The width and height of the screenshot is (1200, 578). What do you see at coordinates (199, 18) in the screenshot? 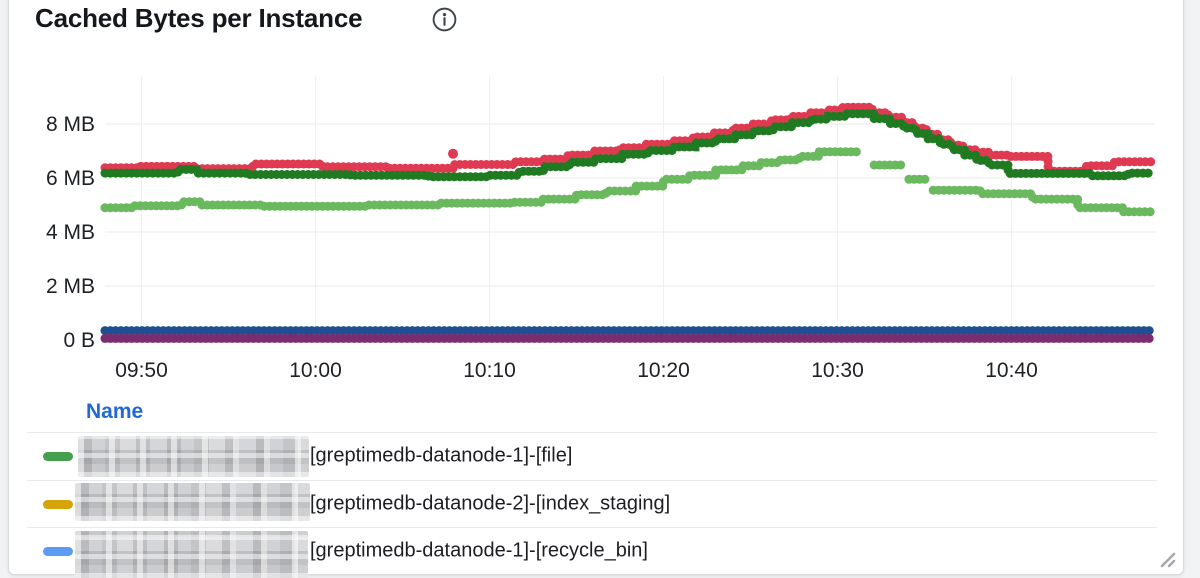
I see `panel-title: Cached Bytes per Instance` at bounding box center [199, 18].